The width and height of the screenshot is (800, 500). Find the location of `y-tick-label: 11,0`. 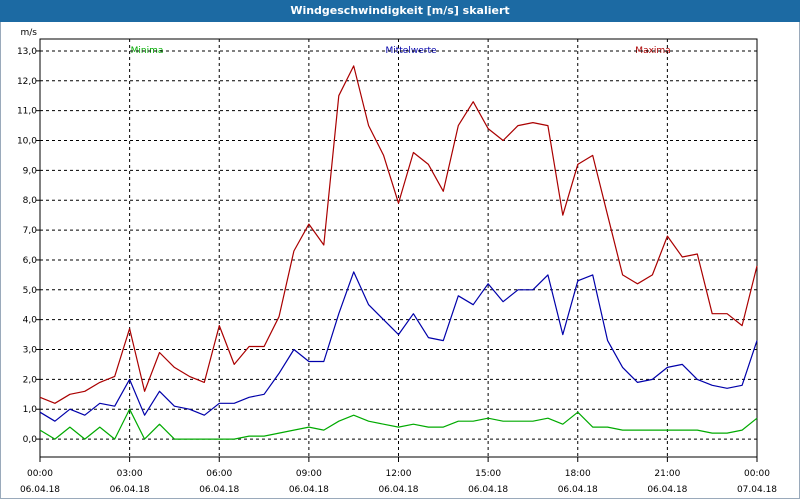

y-tick-label: 11,0 is located at coordinates (27, 112).